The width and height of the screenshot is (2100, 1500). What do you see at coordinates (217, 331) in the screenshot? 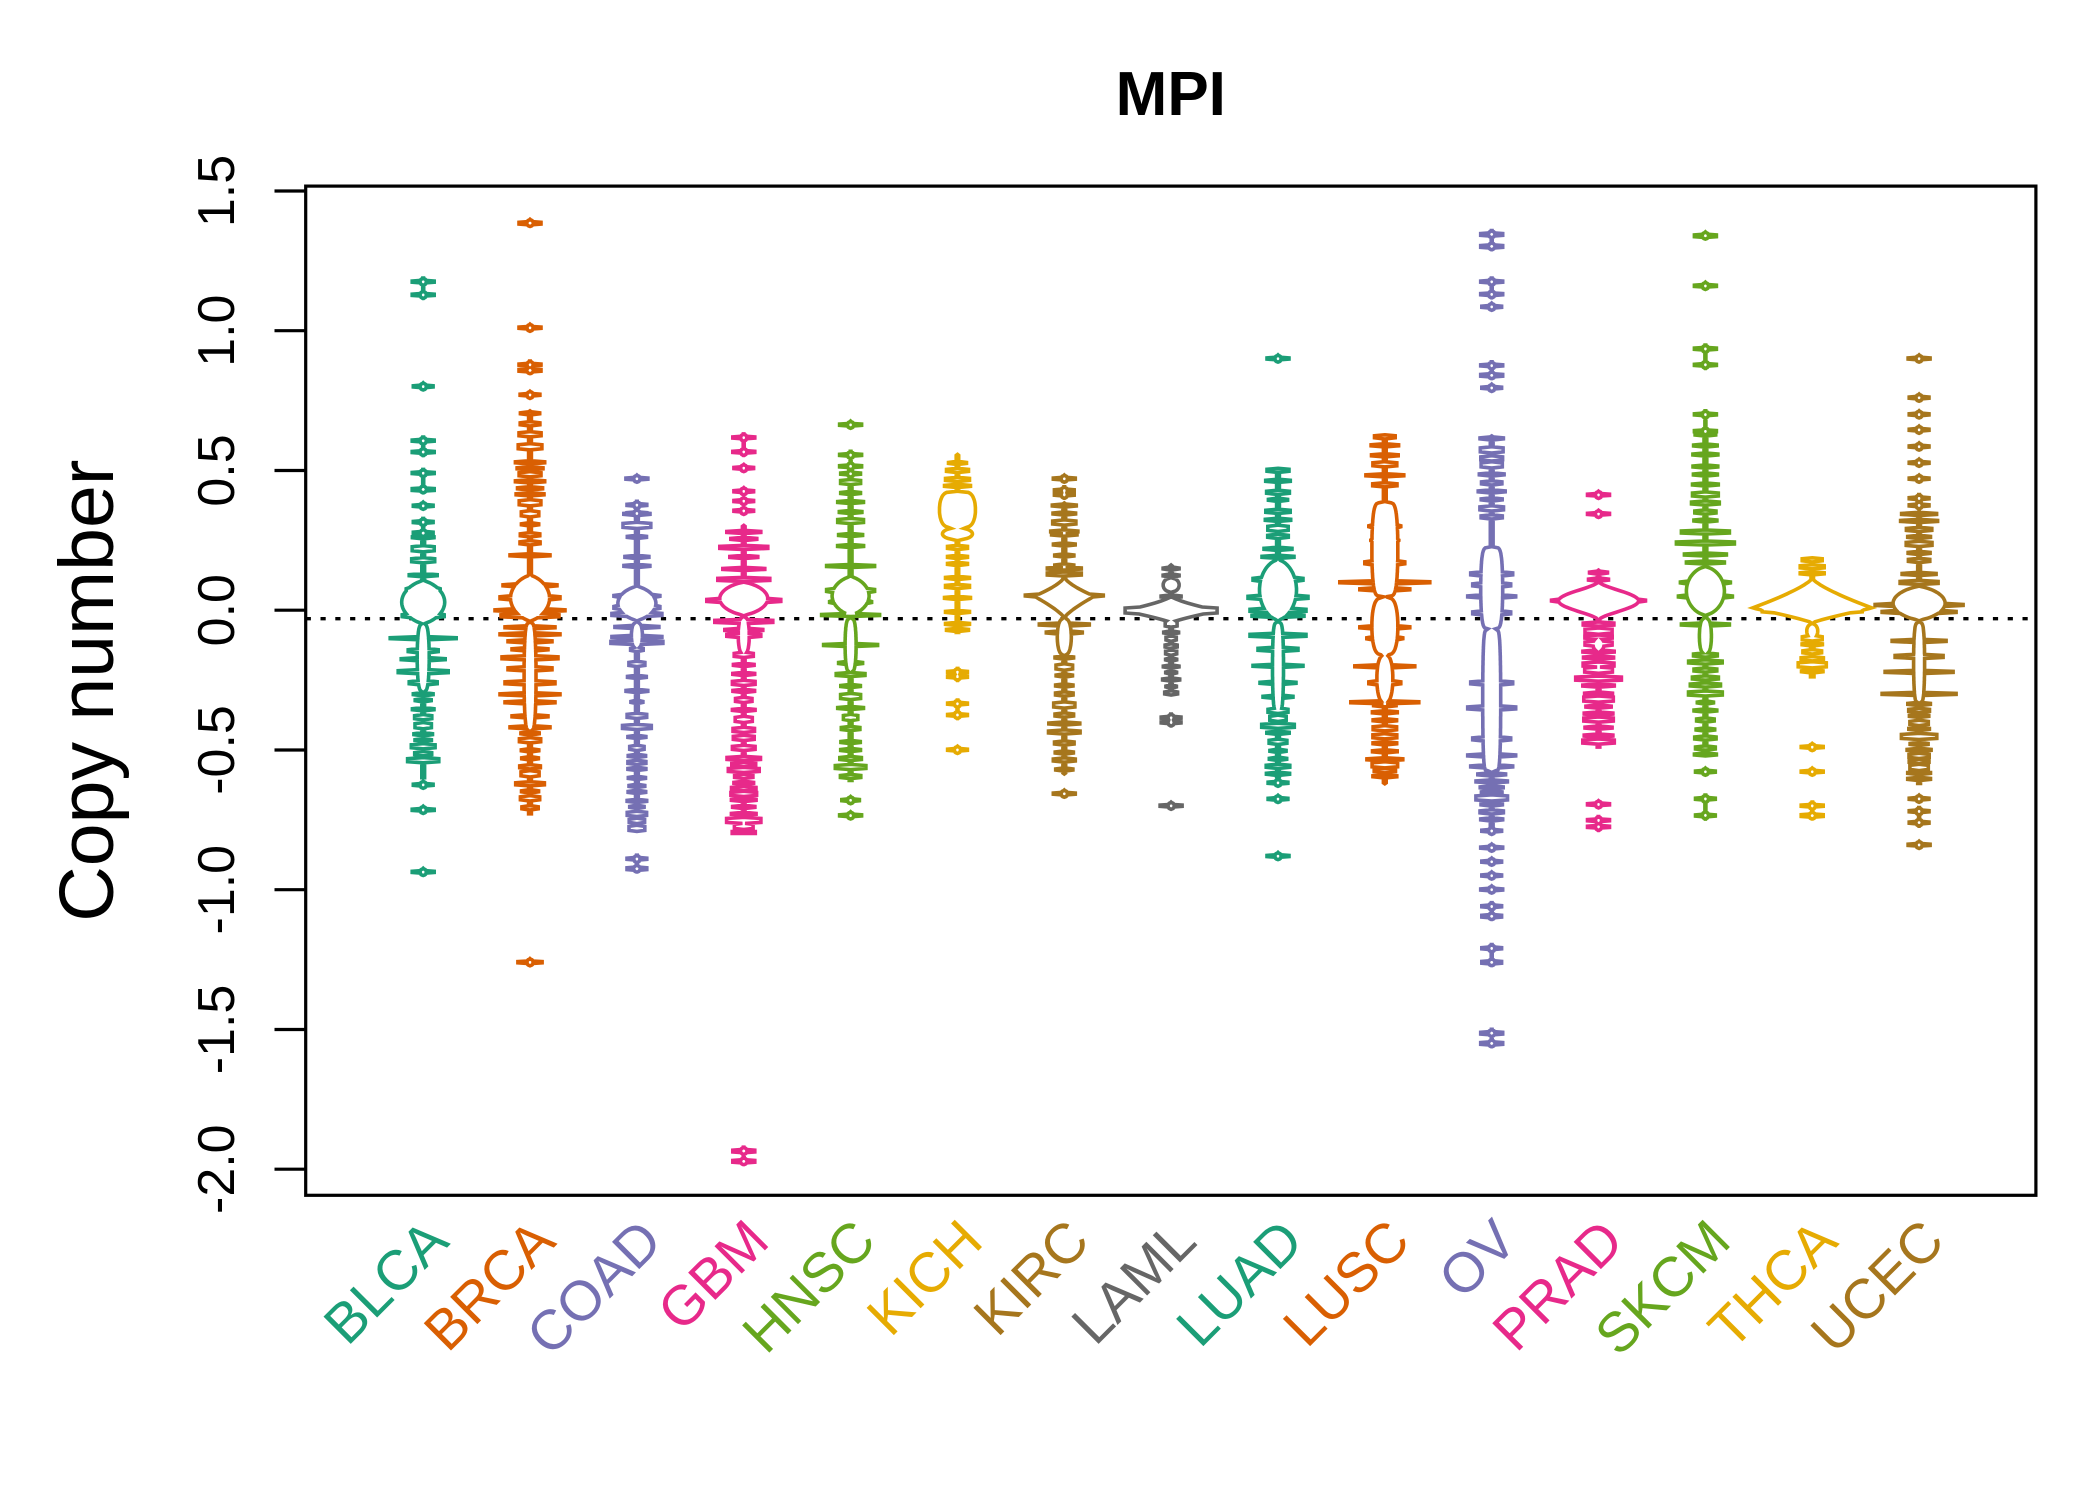
I see `svg-text: 1.0` at bounding box center [217, 331].